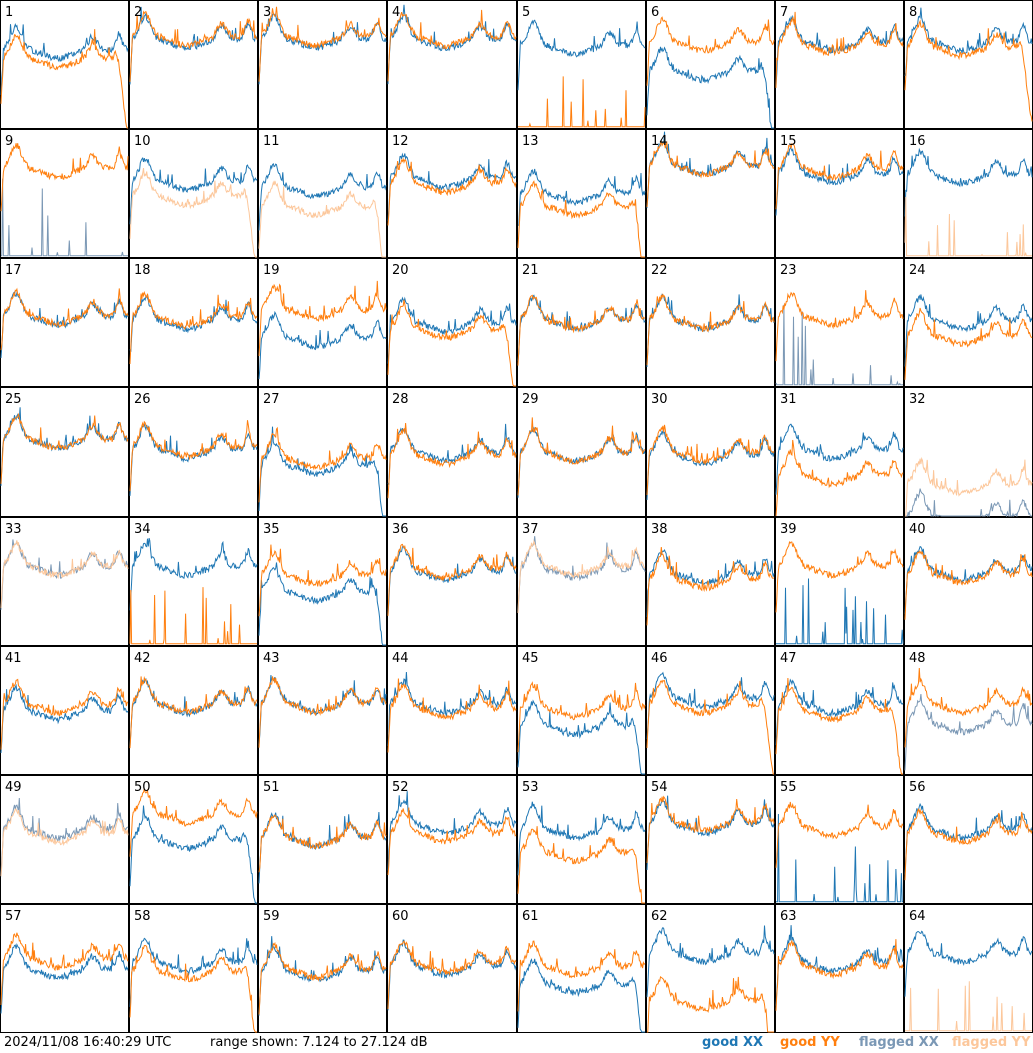 This screenshot has width=1033, height=1053. I want to click on panel-48: 48, so click(968, 710).